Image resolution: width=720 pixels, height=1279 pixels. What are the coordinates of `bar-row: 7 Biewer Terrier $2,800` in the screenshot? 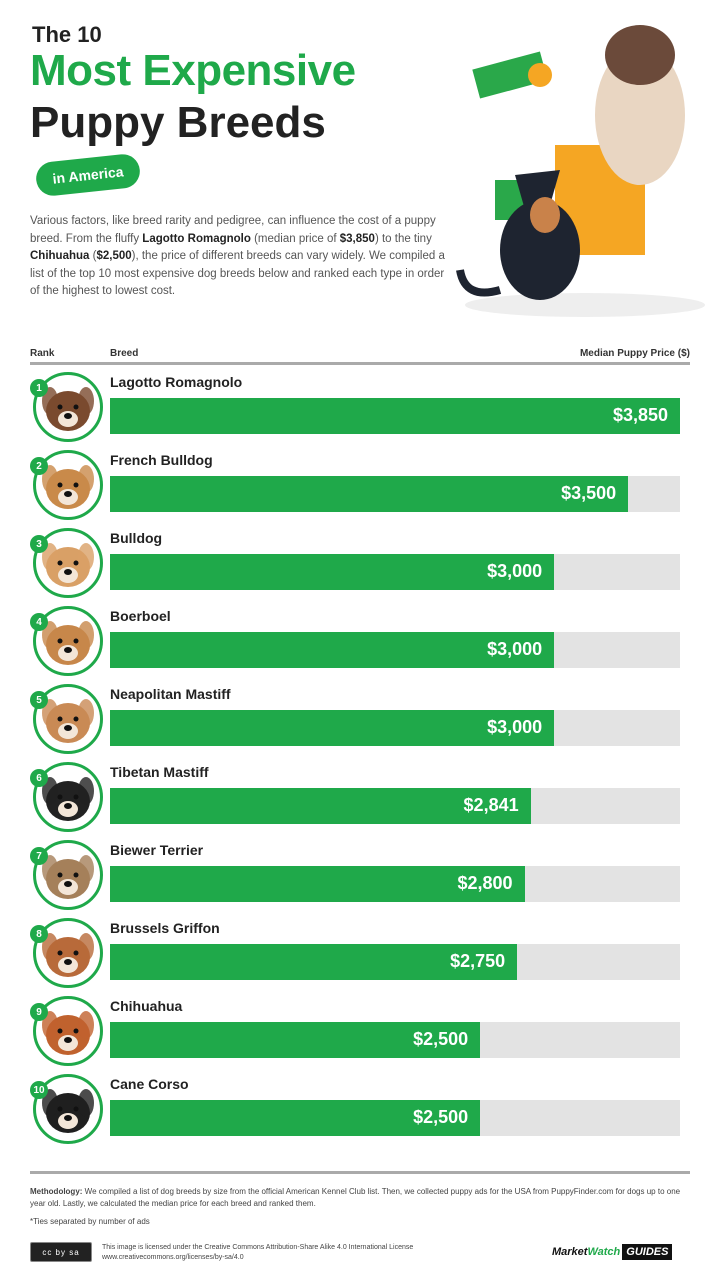 It's located at (360, 879).